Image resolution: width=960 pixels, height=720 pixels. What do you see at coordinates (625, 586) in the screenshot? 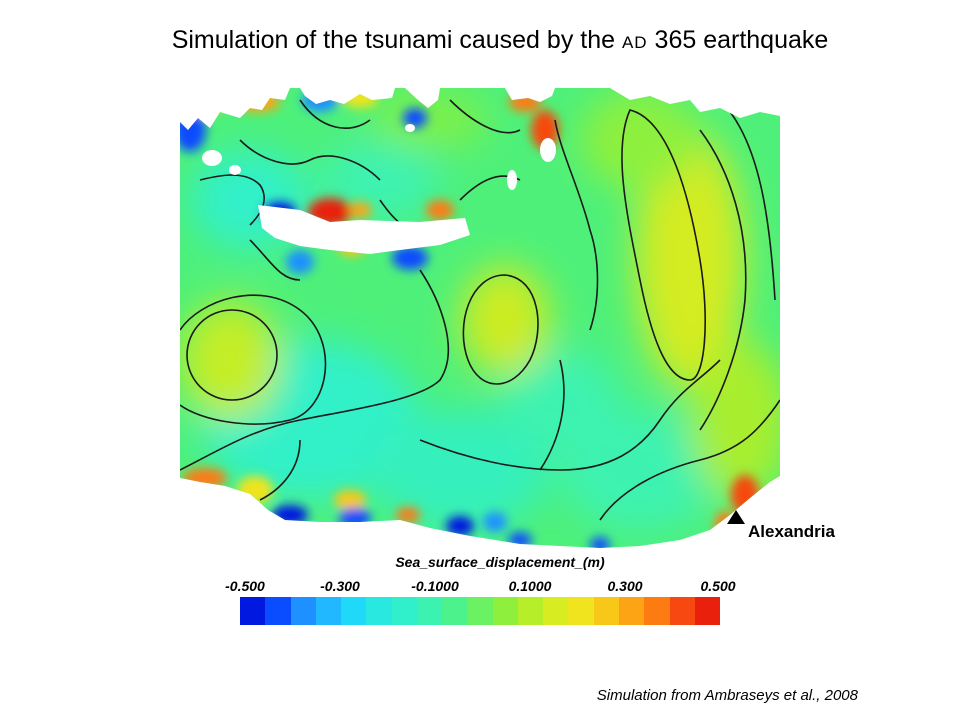
I see `colorbar-tick-label: 0.300` at bounding box center [625, 586].